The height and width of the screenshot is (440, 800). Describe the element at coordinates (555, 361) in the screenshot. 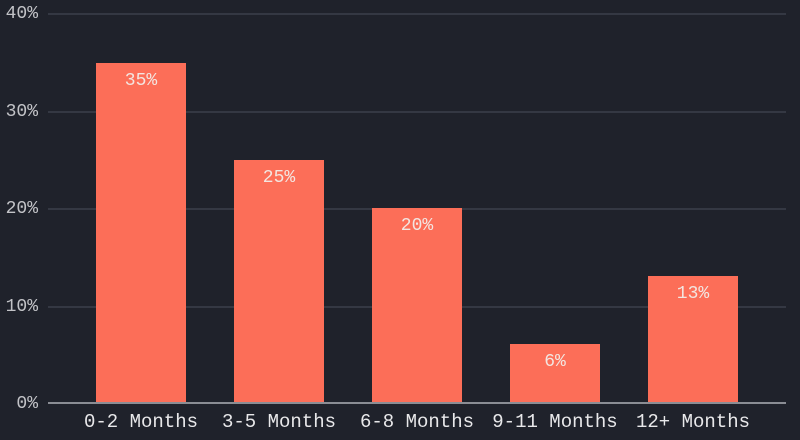

I see `bar-value-label: 6%` at that location.